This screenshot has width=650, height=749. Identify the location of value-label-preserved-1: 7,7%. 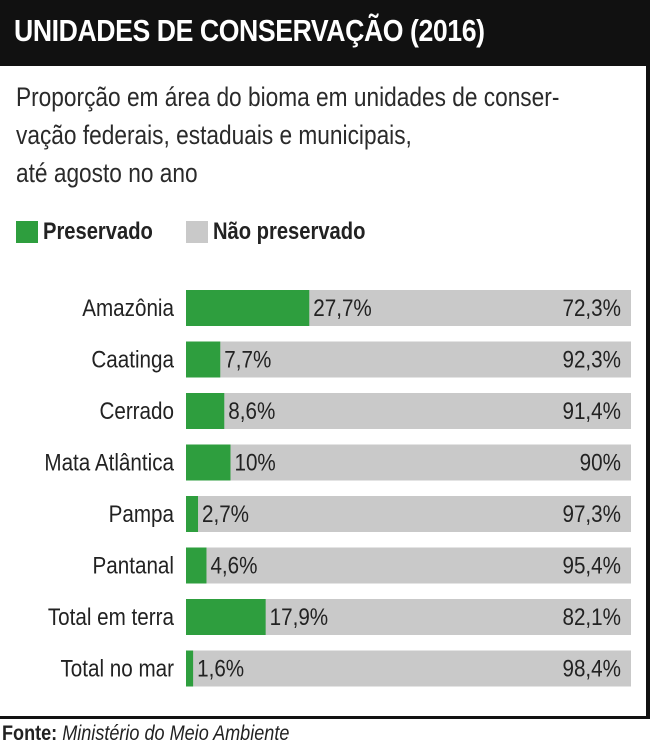
(247, 359).